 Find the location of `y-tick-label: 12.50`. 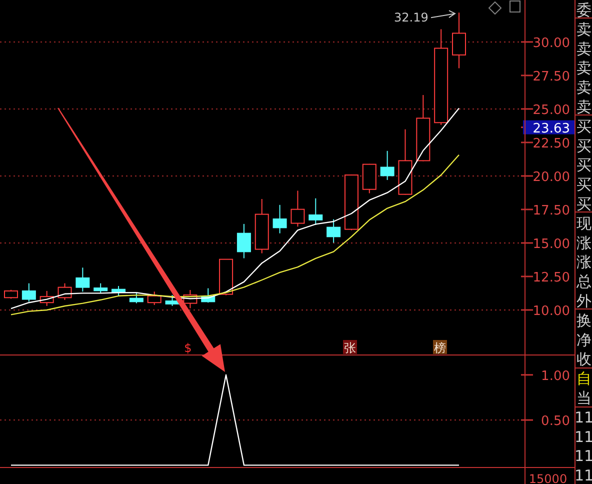

y-tick-label: 12.50 is located at coordinates (551, 278).